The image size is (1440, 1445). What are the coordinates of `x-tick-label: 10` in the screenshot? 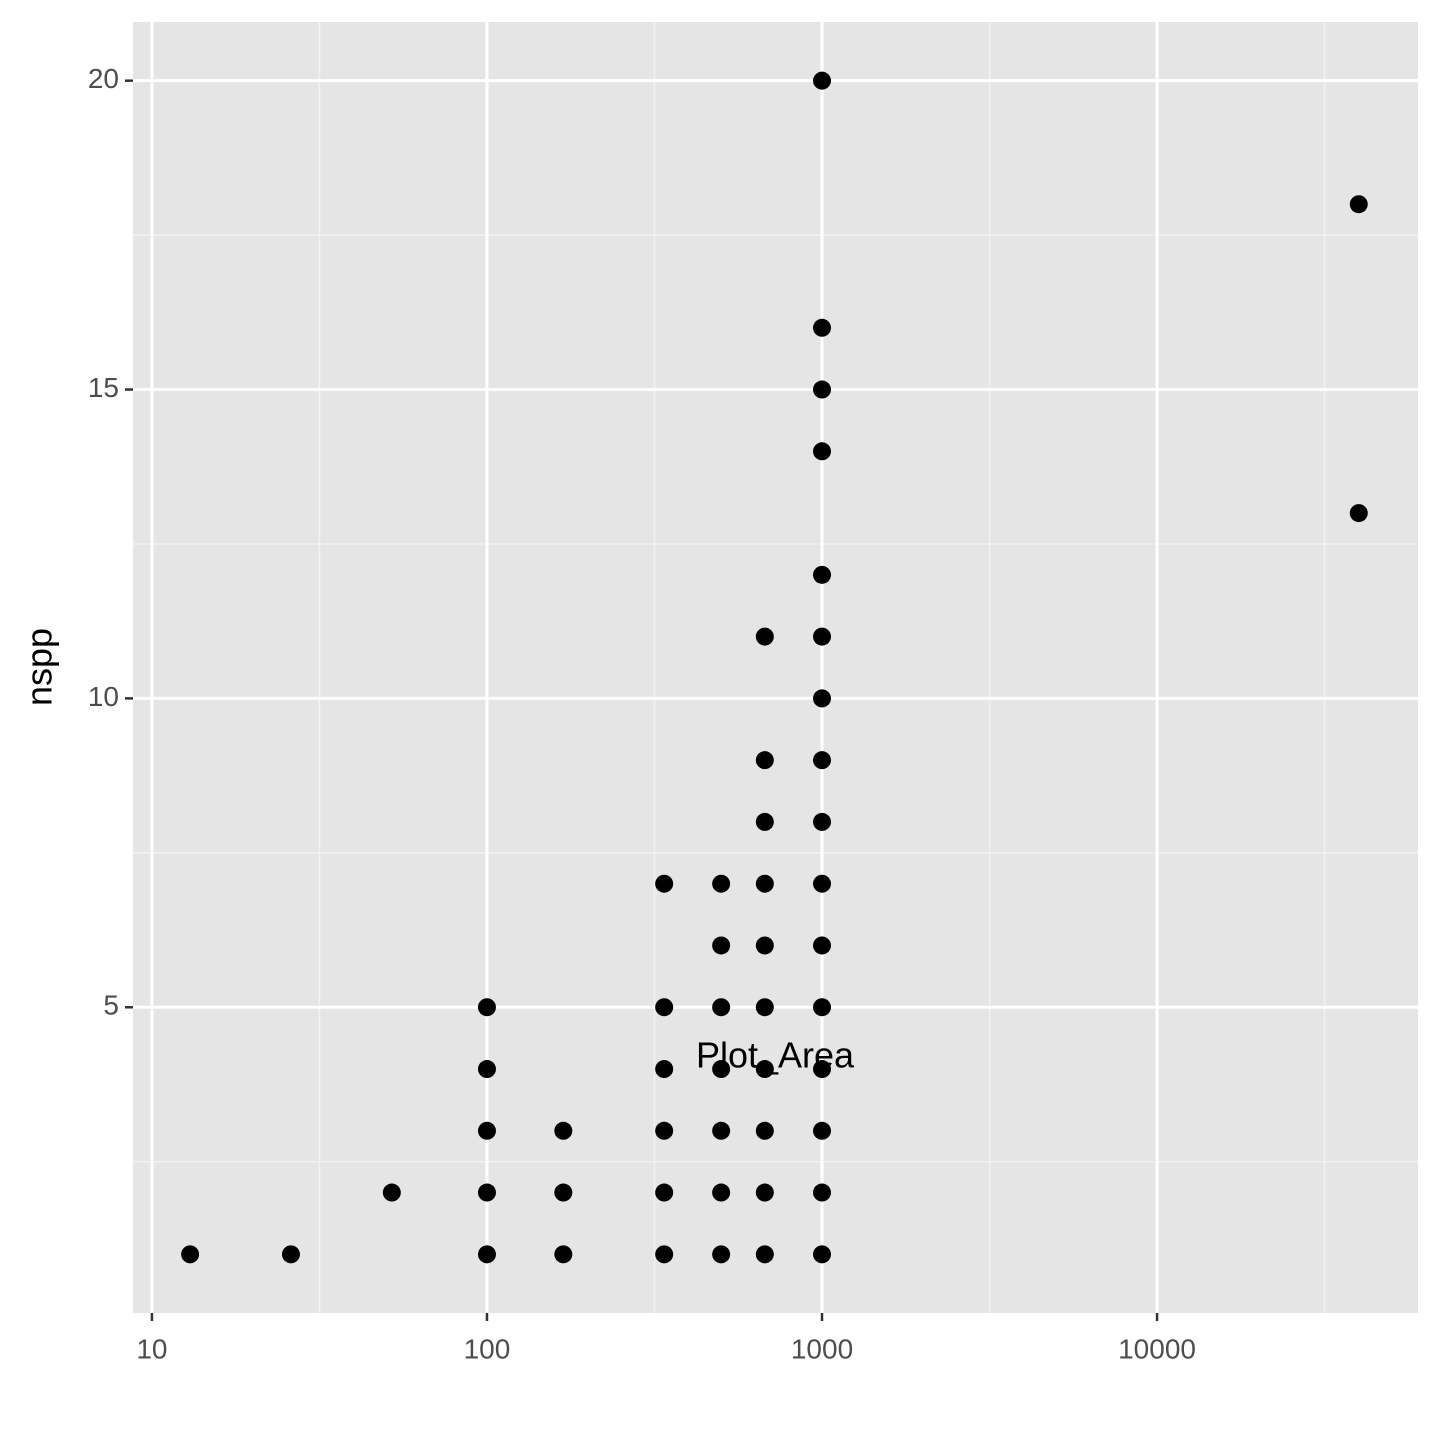 It's located at (151, 1348).